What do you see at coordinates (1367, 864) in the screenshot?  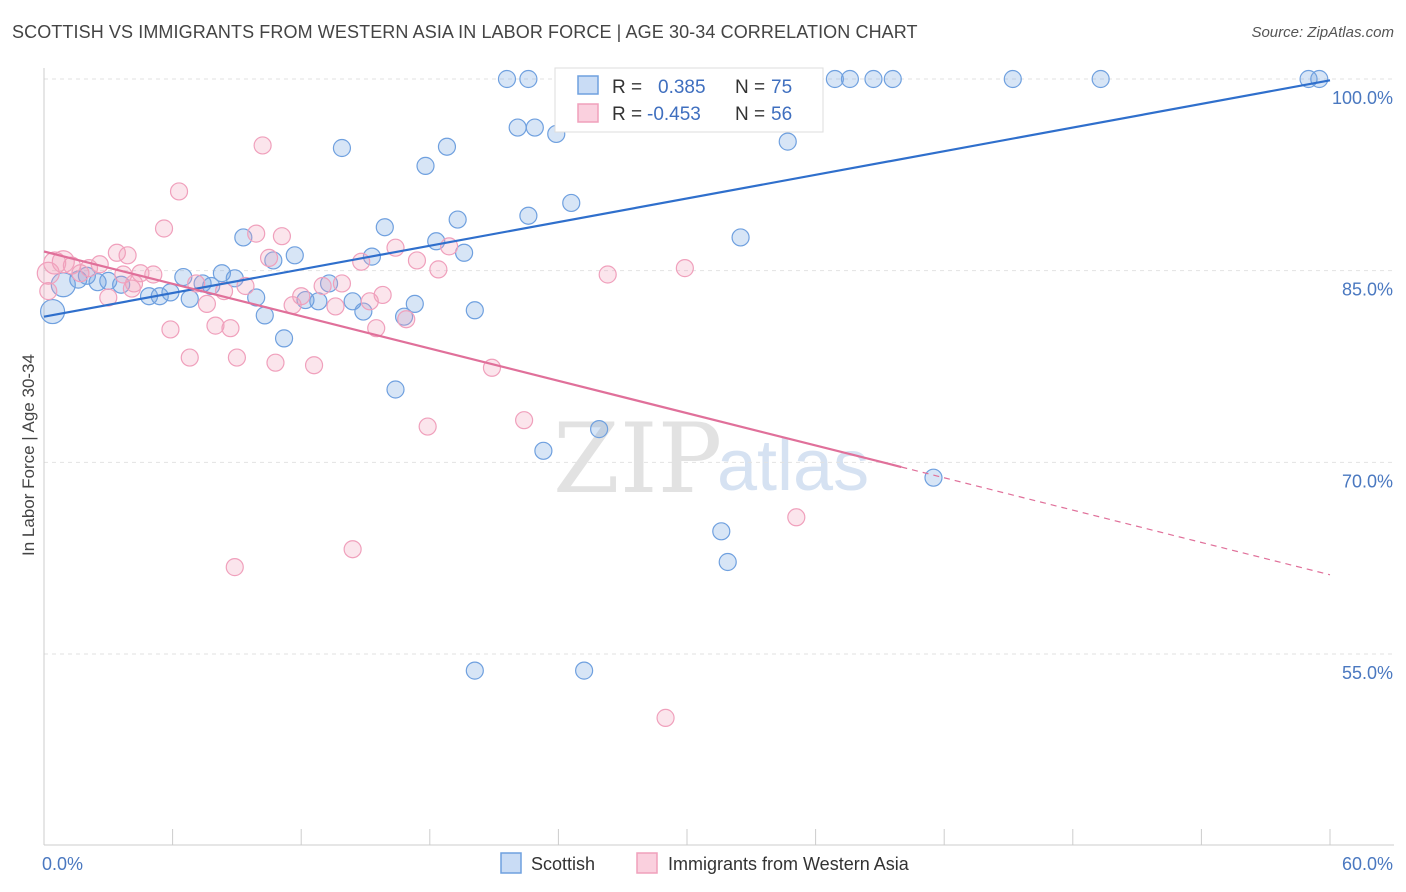 I see `x-tick-label: 60.0%` at bounding box center [1367, 864].